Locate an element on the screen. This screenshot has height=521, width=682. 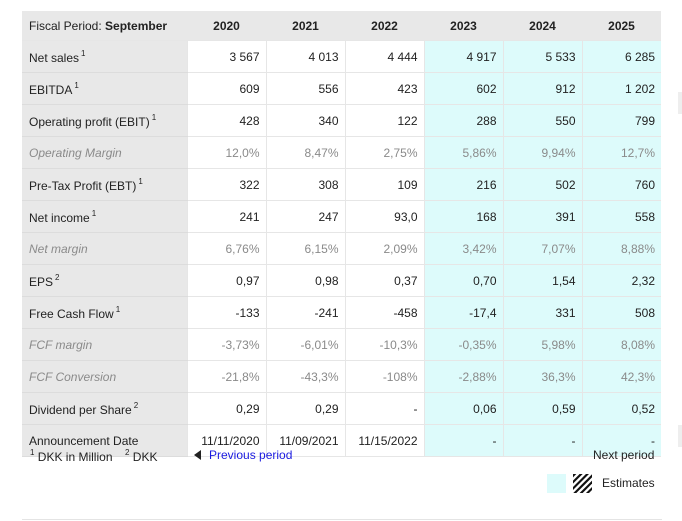
table-cell: 428 is located at coordinates (226, 120).